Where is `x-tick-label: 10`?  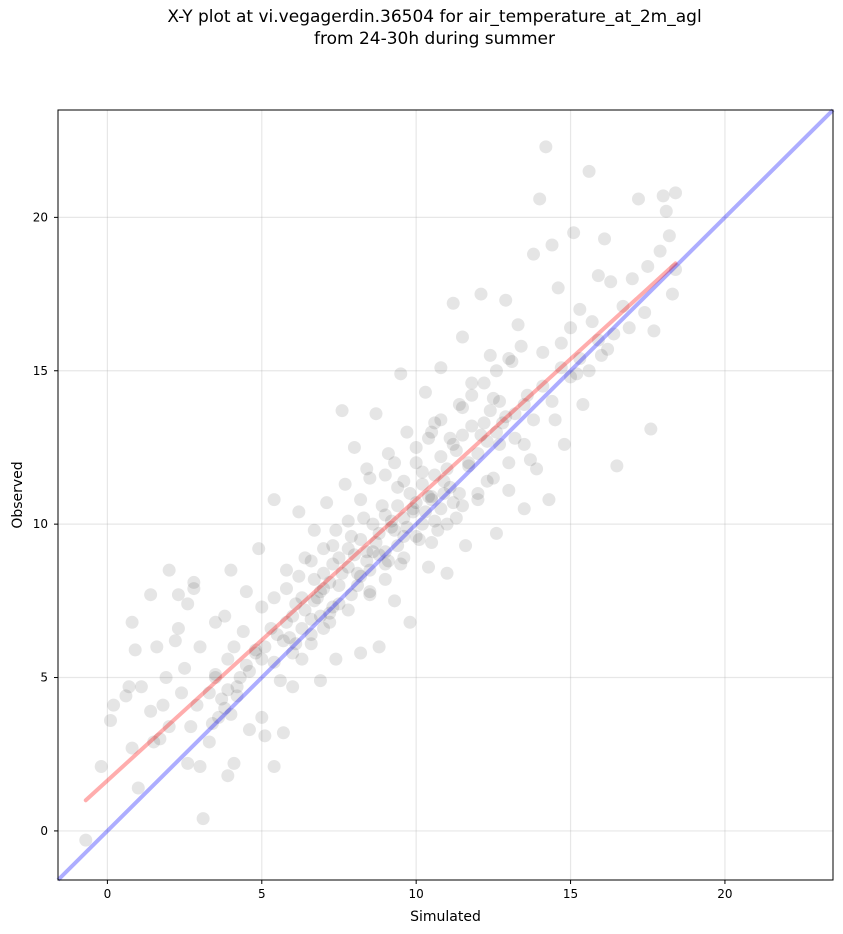 x-tick-label: 10 is located at coordinates (416, 894).